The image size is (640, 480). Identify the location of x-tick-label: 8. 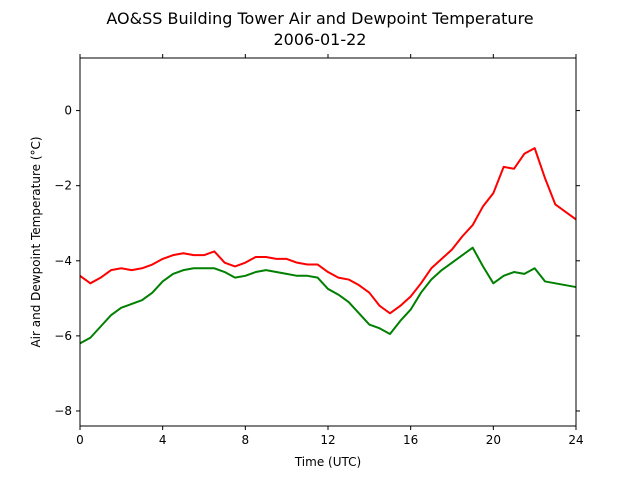
(246, 440).